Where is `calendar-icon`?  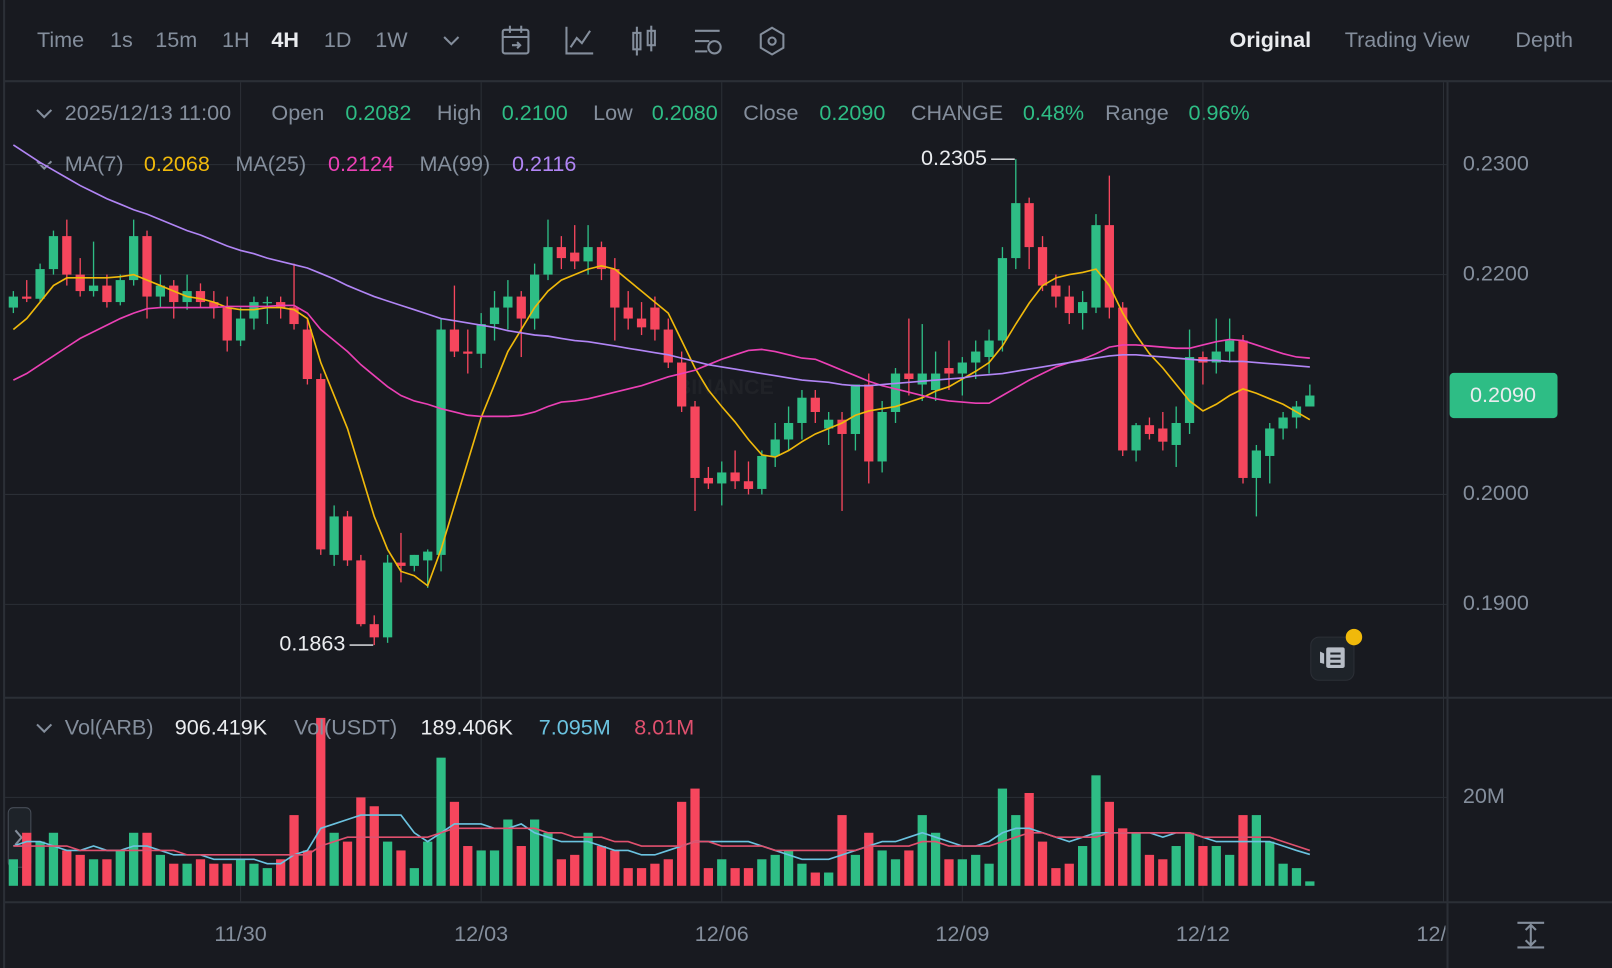
calendar-icon is located at coordinates (515, 40).